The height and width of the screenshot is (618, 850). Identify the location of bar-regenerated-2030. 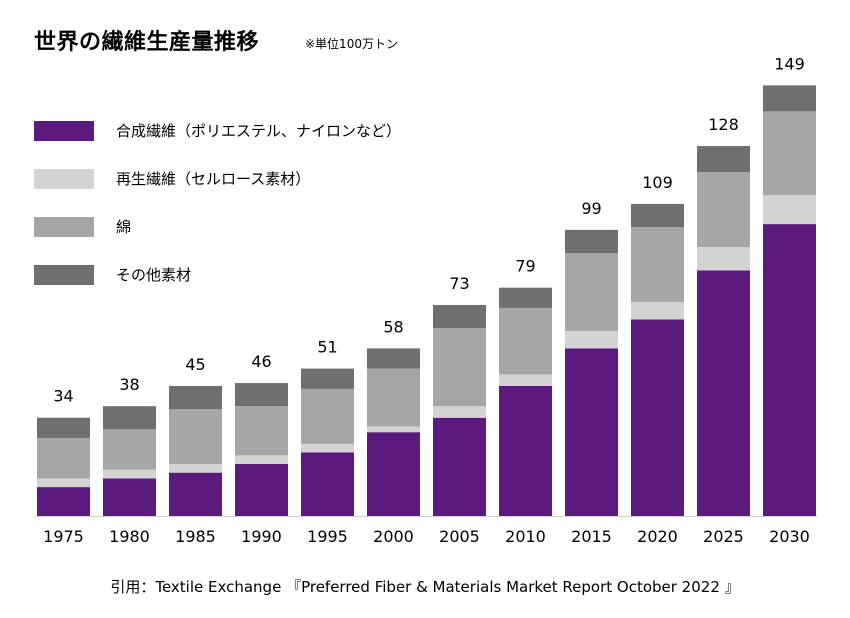
(789, 210).